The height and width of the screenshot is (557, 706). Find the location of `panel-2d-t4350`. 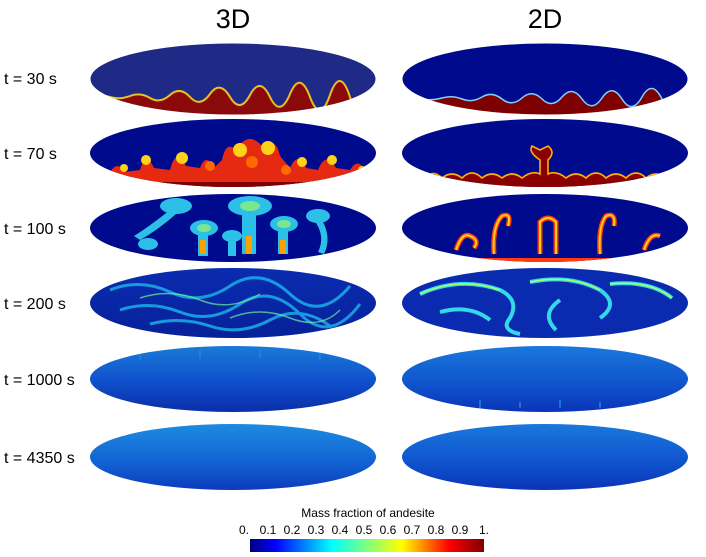

panel-2d-t4350 is located at coordinates (545, 457).